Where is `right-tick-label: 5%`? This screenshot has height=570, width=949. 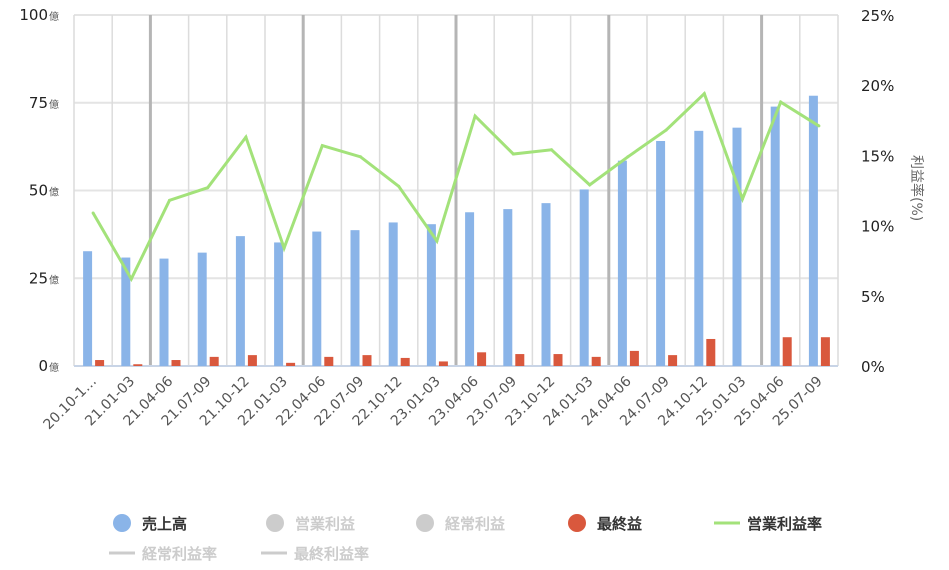 right-tick-label: 5% is located at coordinates (873, 297).